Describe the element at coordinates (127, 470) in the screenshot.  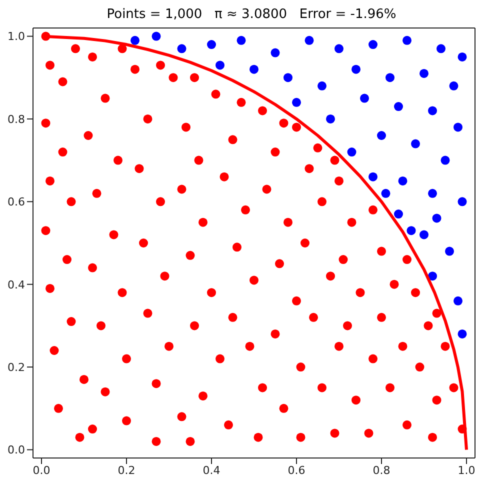
I see `x-tick-label: 0.2` at that location.